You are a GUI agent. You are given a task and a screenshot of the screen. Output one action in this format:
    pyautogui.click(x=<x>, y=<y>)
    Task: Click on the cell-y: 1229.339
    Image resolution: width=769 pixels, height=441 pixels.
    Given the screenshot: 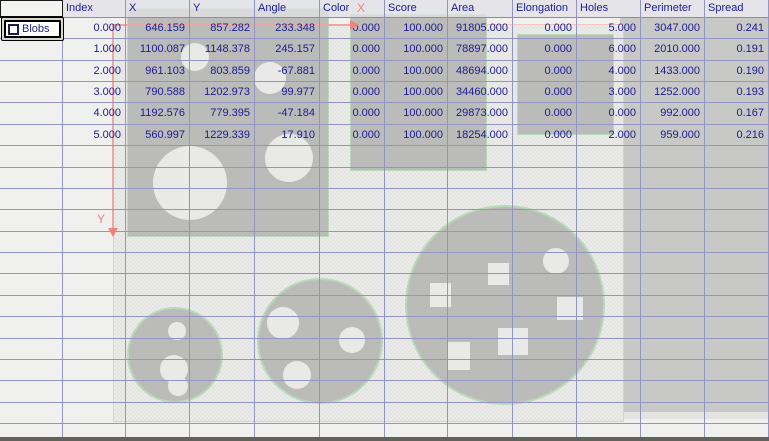 What is the action you would take?
    pyautogui.click(x=222, y=135)
    